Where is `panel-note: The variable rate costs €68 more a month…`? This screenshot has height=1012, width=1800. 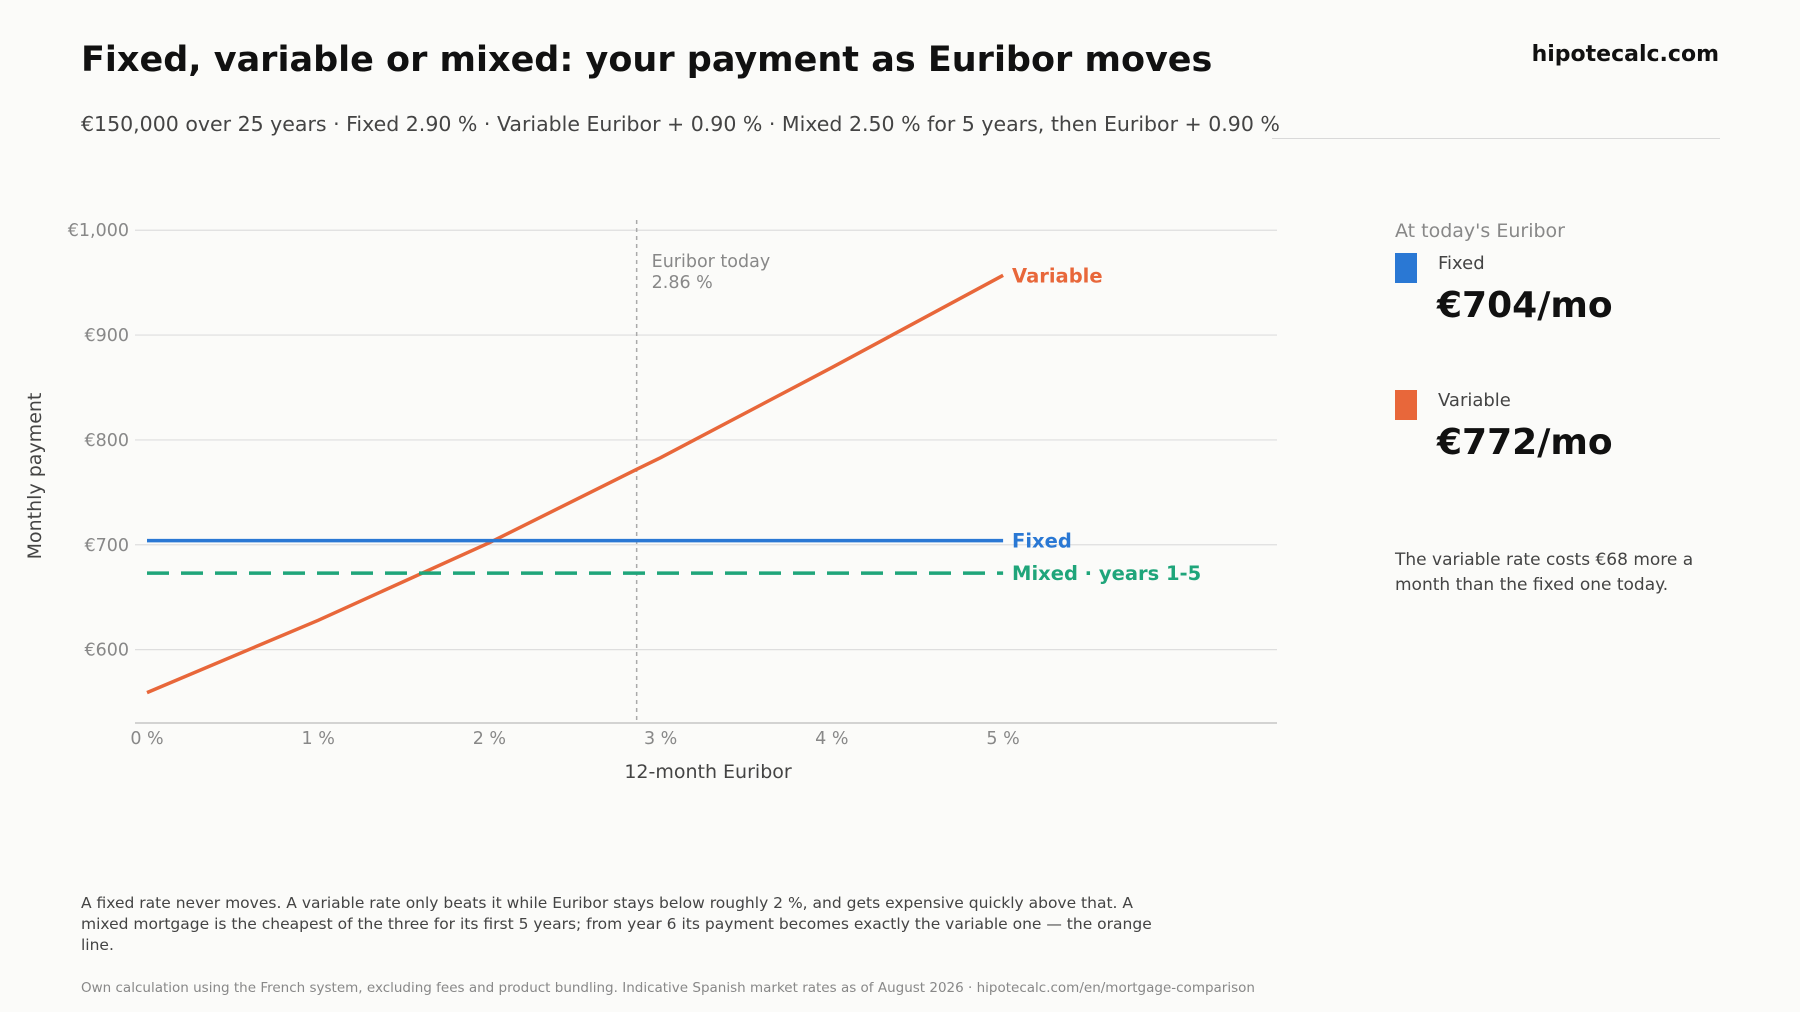
panel-note: The variable rate costs €68 more a month… is located at coordinates (1544, 572).